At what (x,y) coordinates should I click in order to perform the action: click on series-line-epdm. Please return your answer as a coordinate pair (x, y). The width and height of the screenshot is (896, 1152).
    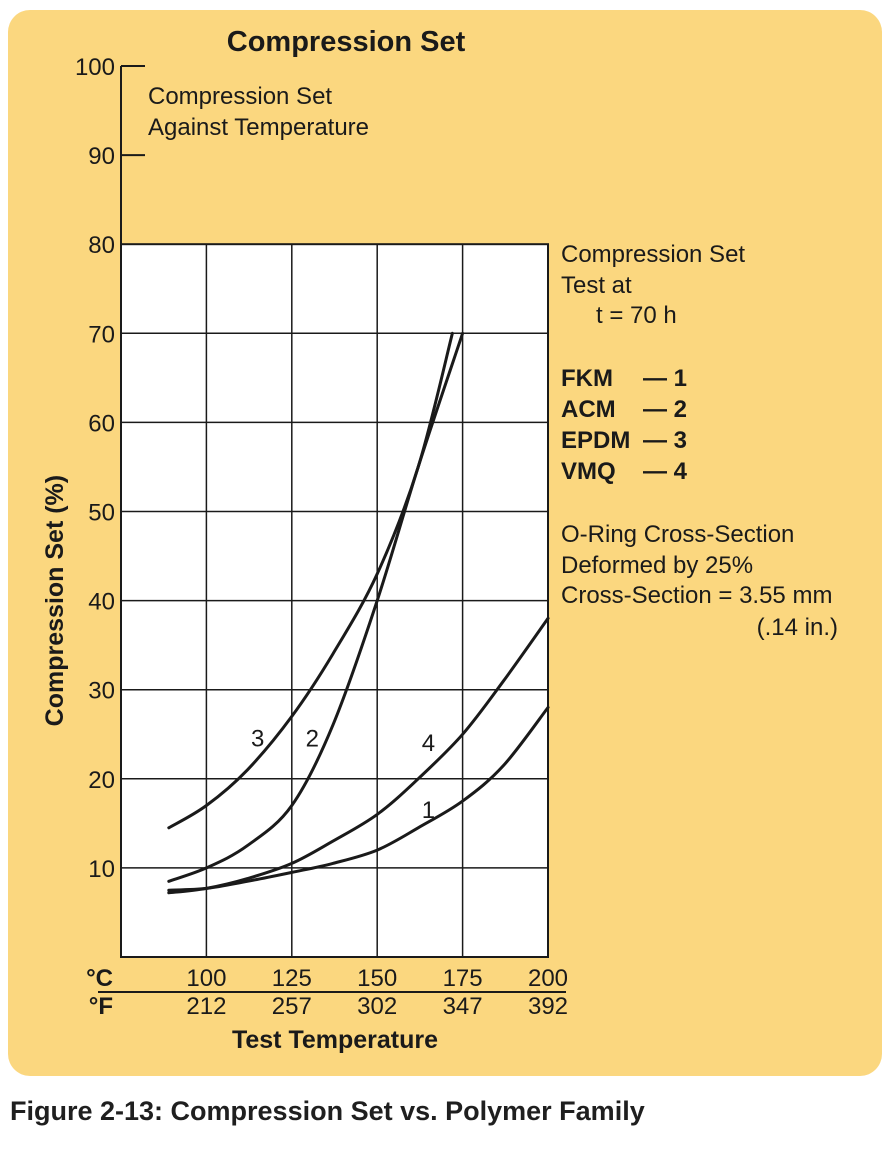
    Looking at the image, I should click on (310, 580).